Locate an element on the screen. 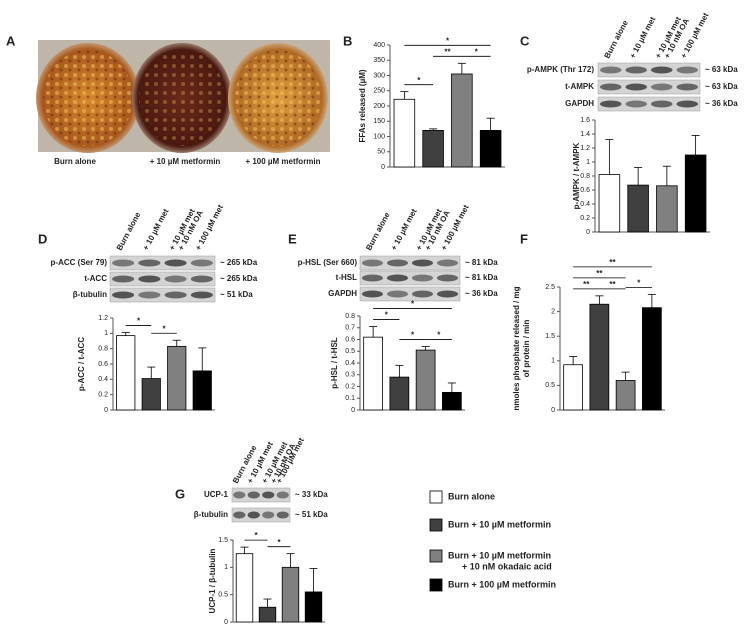 The height and width of the screenshot is (631, 745). y-tick-label: 1.5 is located at coordinates (550, 336).